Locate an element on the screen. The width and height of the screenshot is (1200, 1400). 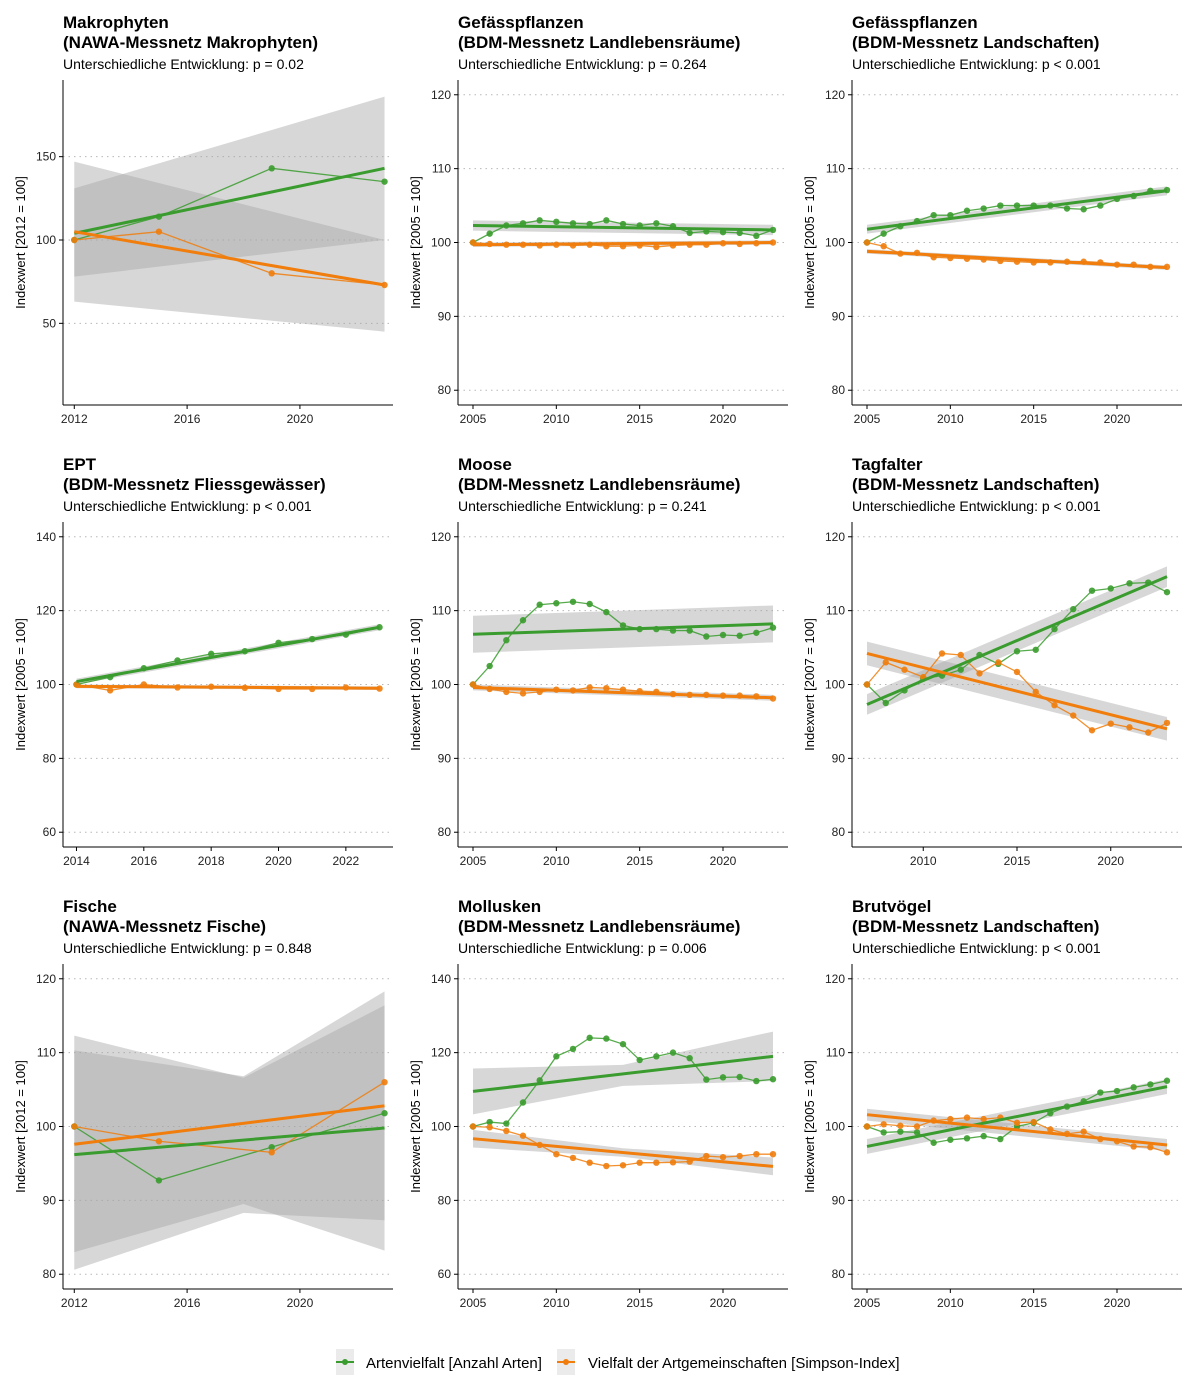
panel-network: (BDM-Messnetz Landlebensräume) is located at coordinates (599, 42).